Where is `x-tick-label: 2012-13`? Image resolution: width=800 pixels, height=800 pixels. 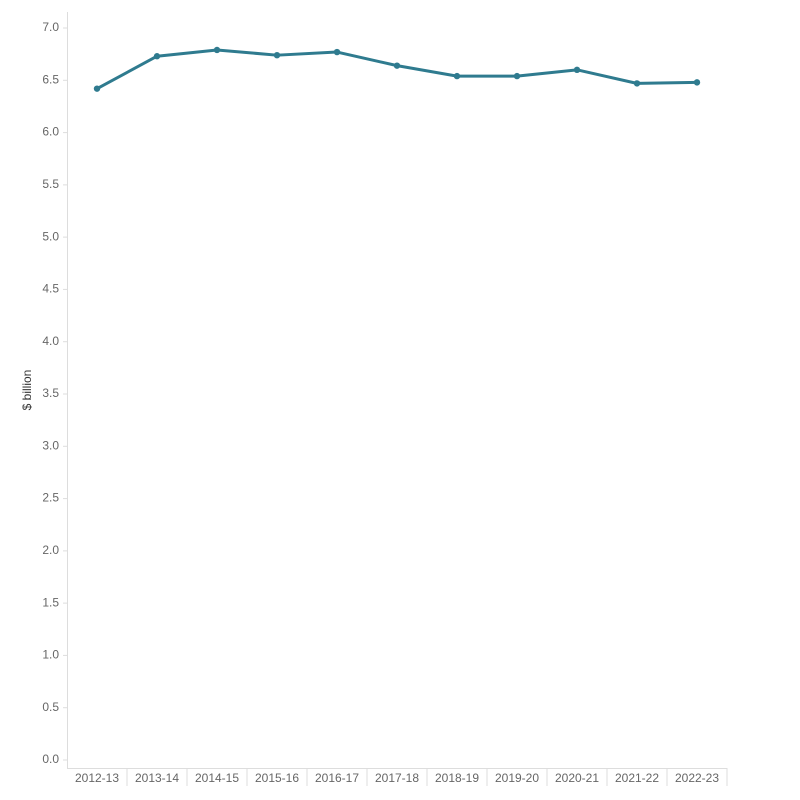 x-tick-label: 2012-13 is located at coordinates (97, 778).